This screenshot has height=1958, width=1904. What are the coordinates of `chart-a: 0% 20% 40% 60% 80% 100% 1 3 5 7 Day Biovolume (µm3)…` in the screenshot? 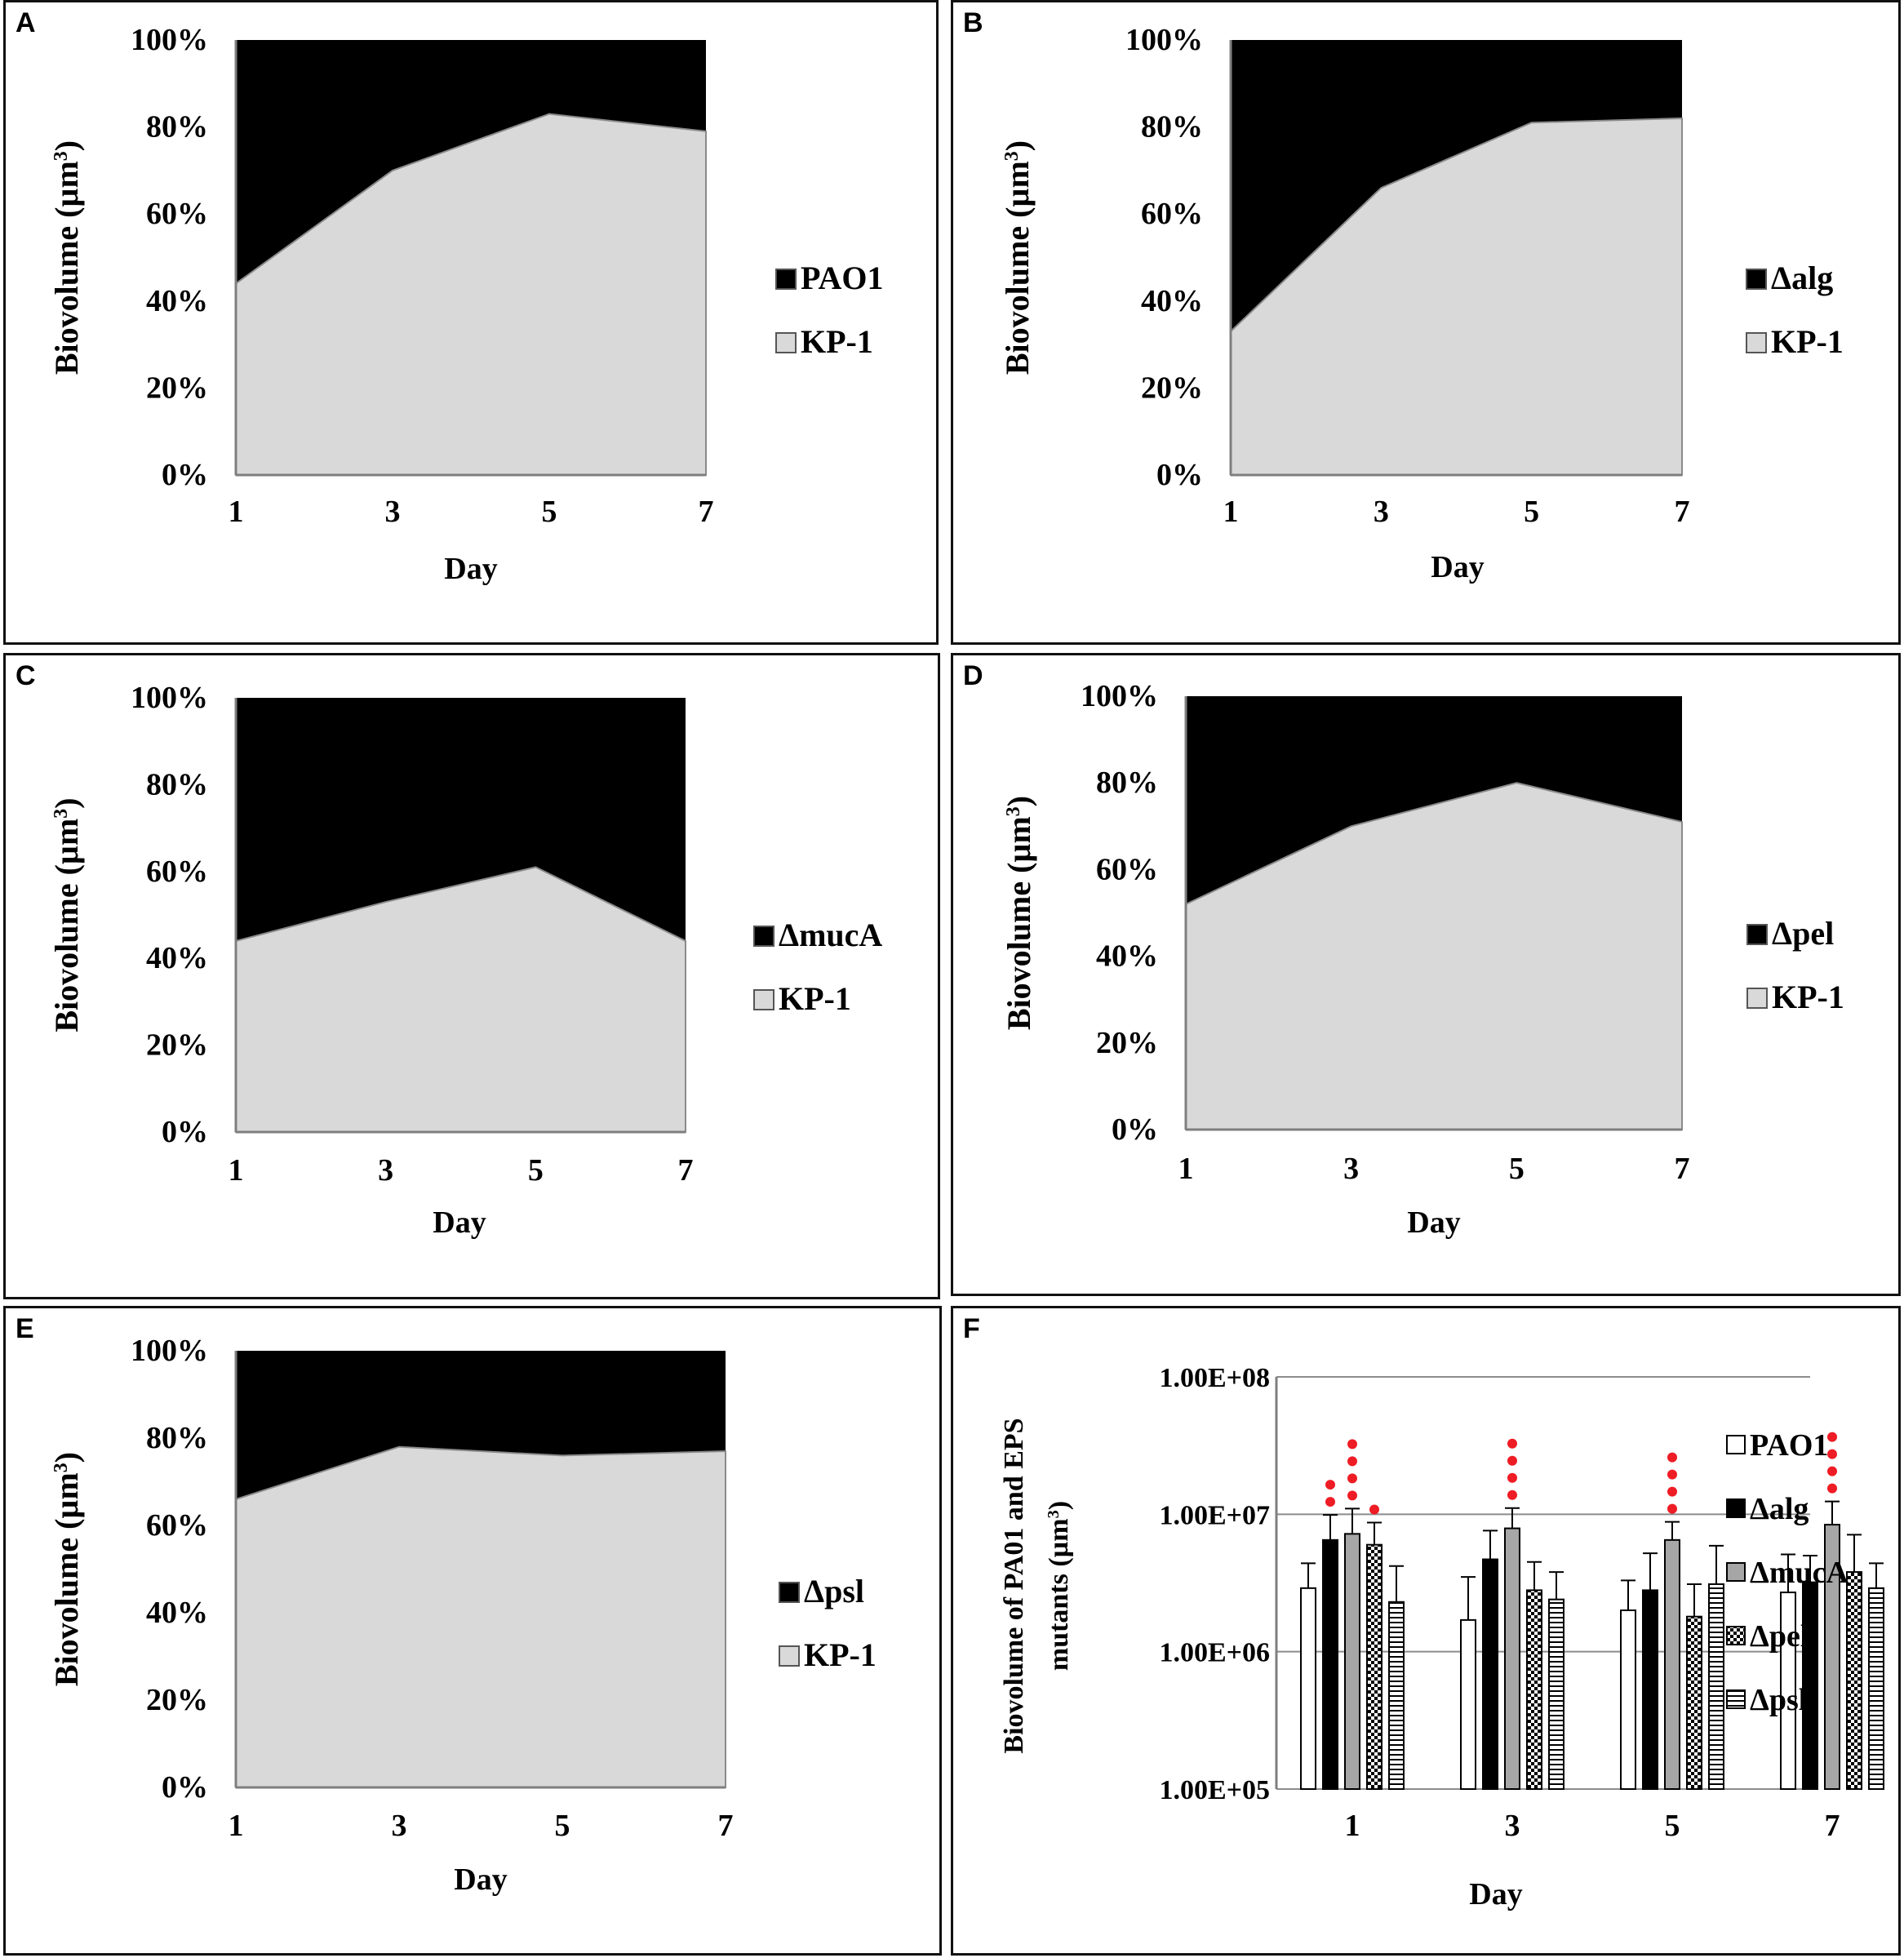 It's located at (465, 304).